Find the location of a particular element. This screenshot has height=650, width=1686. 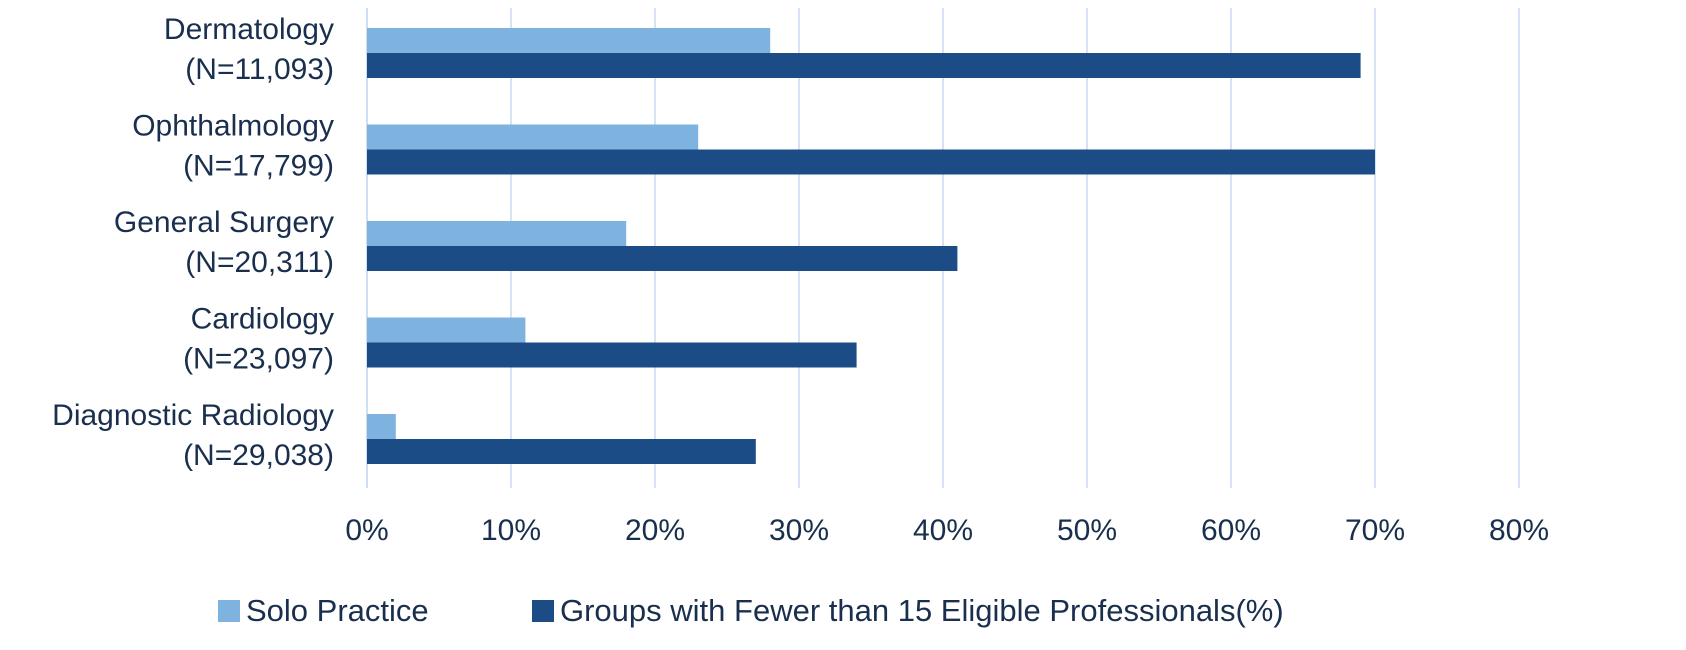

x-tick-label: 30% is located at coordinates (799, 530).